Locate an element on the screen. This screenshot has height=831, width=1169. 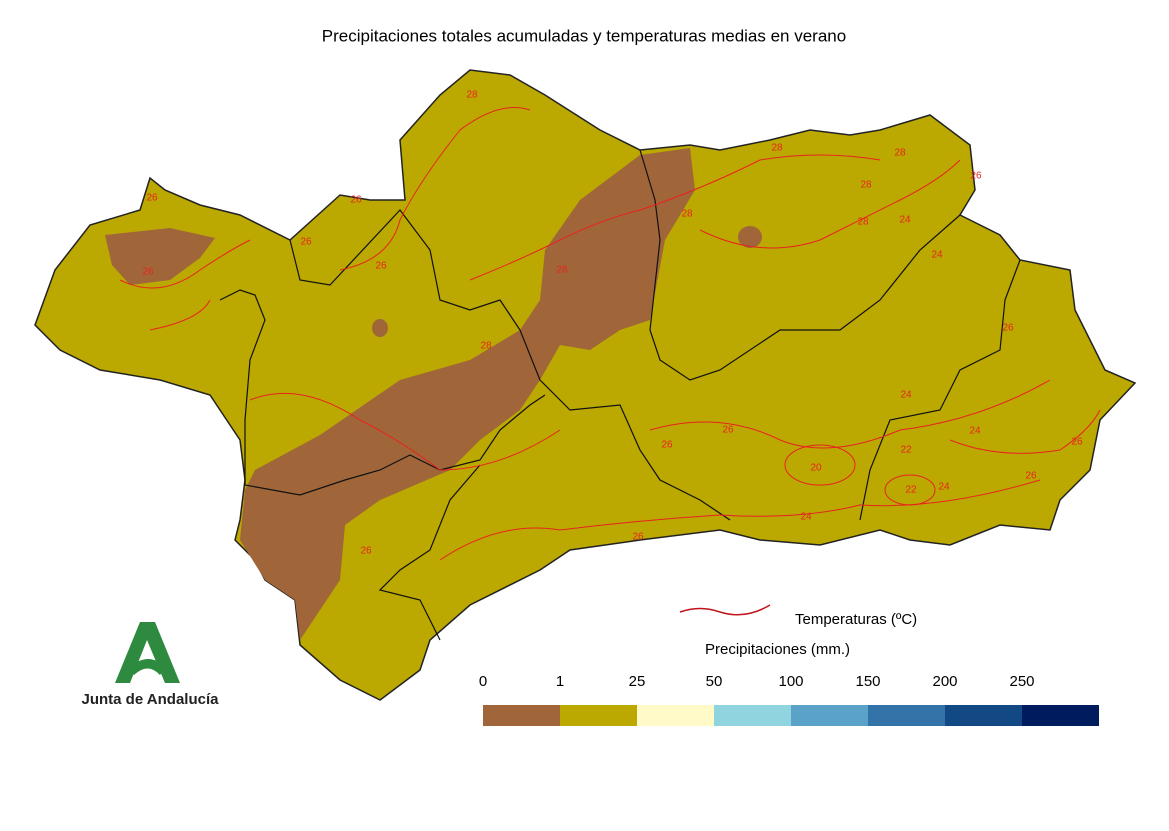
break-label: 0 is located at coordinates (483, 681).